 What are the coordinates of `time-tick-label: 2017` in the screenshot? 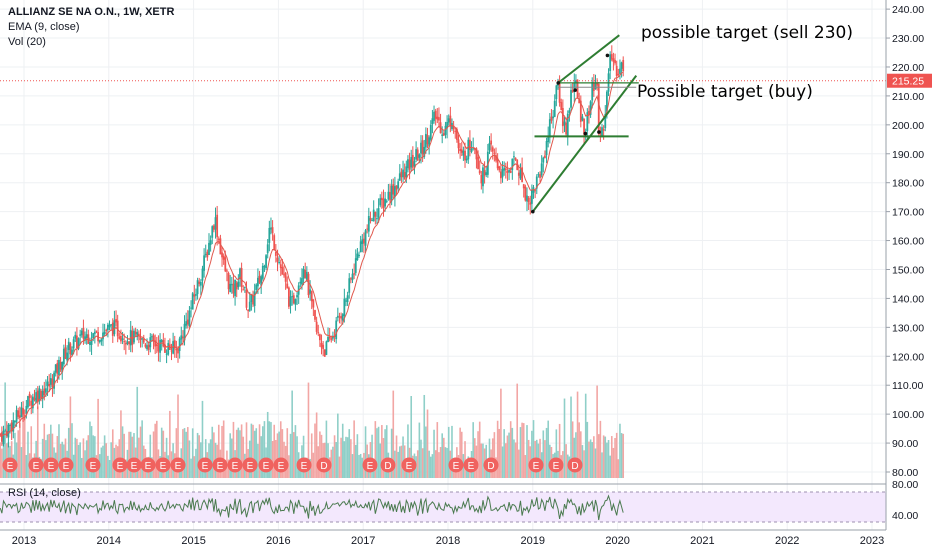 It's located at (363, 541).